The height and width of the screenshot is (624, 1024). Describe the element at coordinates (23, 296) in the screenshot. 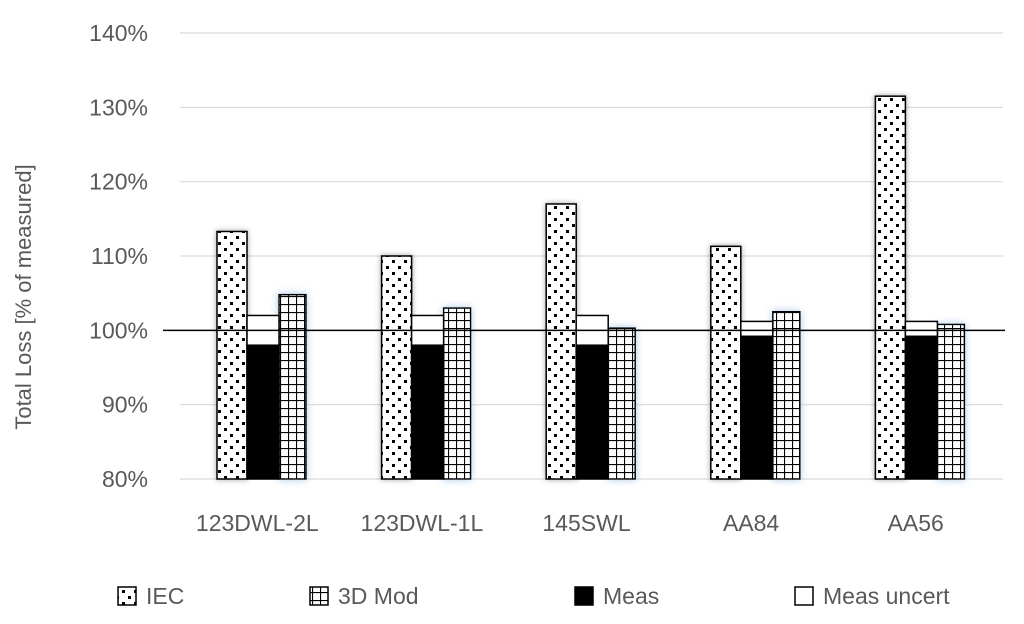

I see `y-axis-label: Total Loss [% of measured]` at that location.